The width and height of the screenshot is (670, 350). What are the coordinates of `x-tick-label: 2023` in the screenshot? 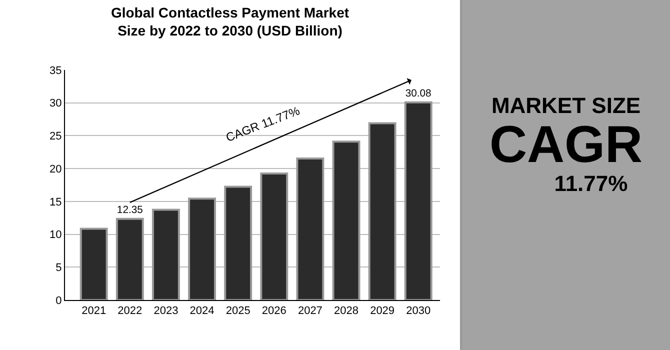 It's located at (166, 311).